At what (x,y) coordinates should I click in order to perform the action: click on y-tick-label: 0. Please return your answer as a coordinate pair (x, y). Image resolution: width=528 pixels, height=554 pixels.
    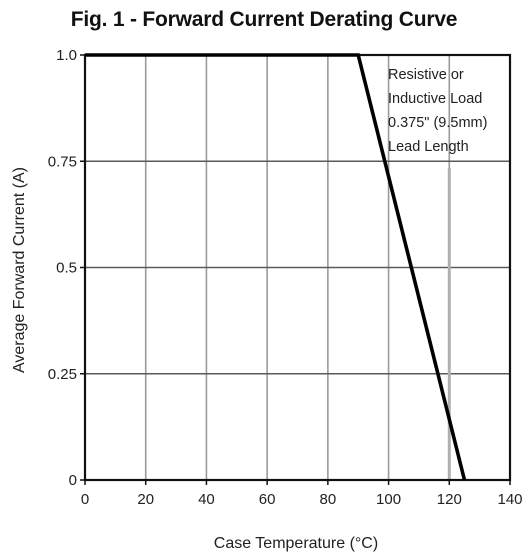
    Looking at the image, I should click on (73, 480).